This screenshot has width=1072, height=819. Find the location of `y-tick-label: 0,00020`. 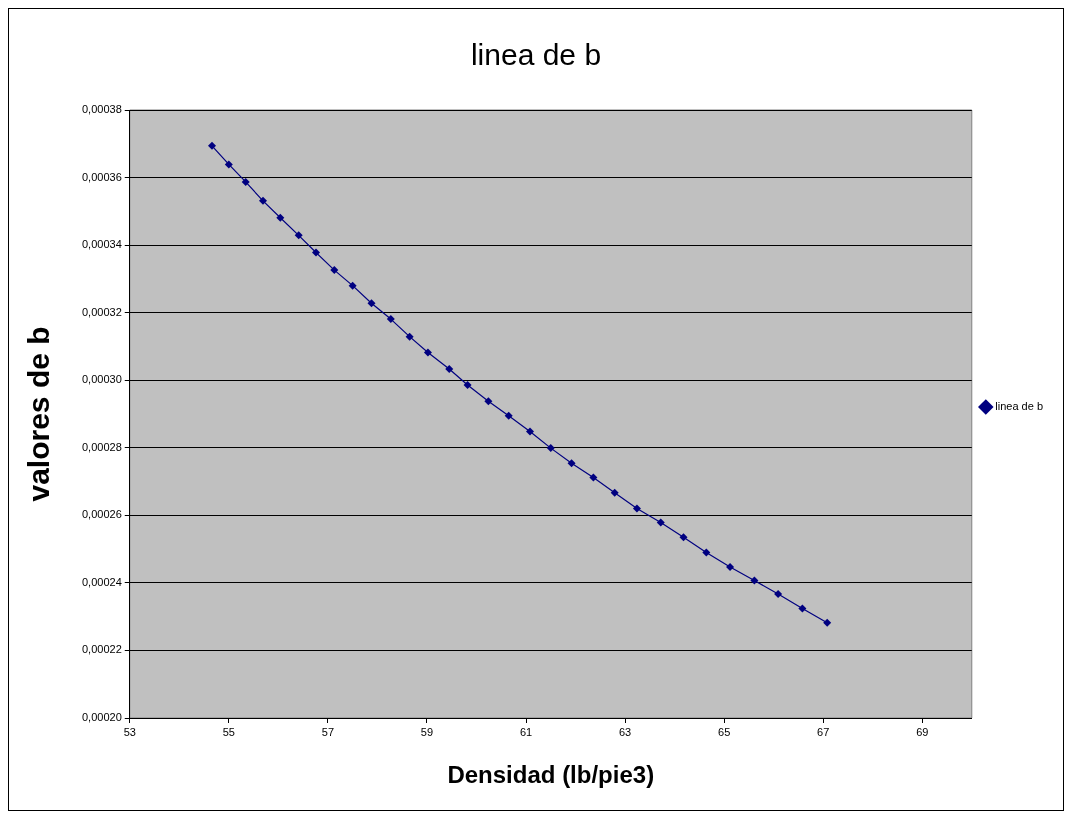

y-tick-label: 0,00020 is located at coordinates (102, 717).